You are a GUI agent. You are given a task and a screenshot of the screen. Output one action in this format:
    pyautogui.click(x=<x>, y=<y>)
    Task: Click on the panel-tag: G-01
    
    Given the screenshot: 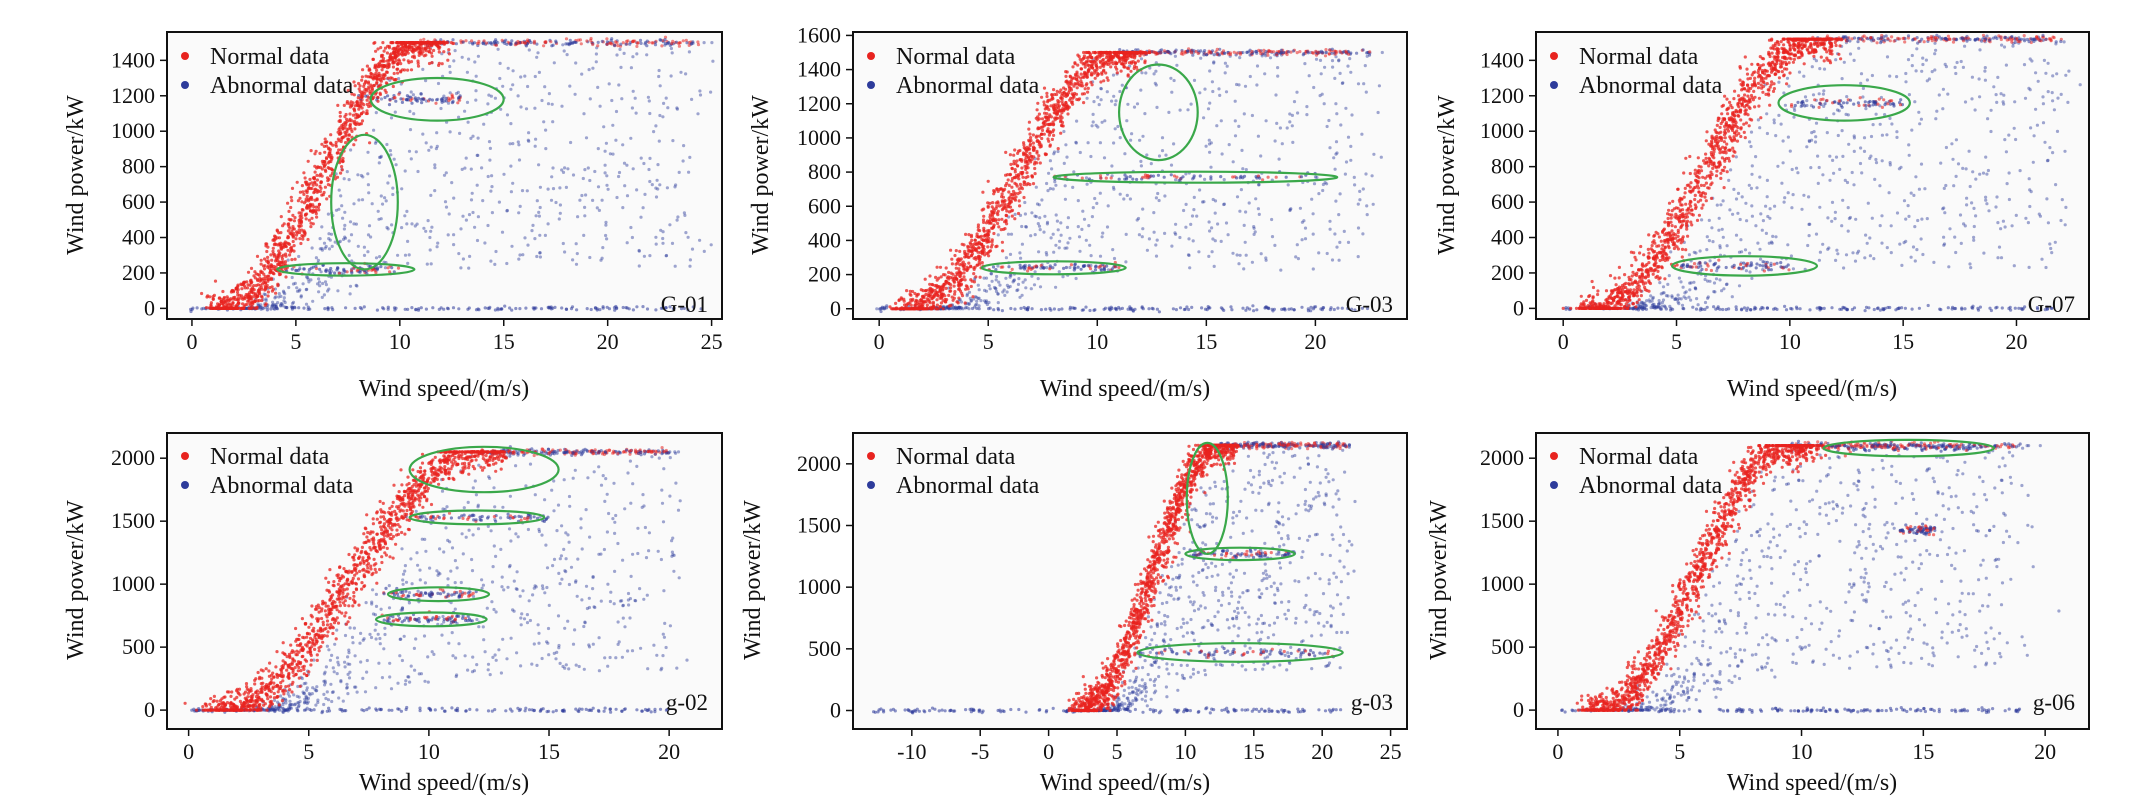 What is the action you would take?
    pyautogui.click(x=684, y=304)
    